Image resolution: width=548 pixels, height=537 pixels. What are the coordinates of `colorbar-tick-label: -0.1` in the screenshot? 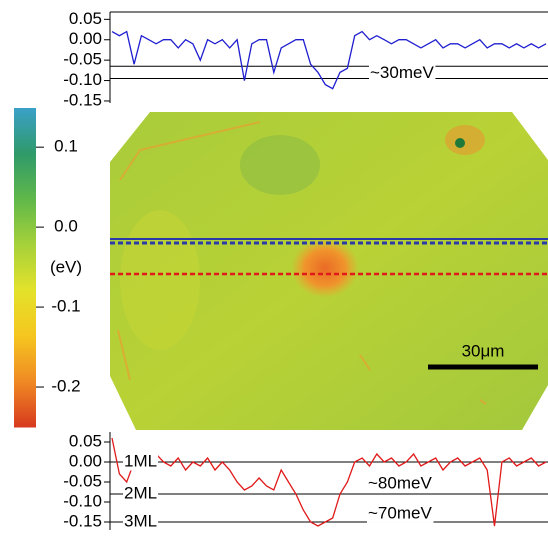 It's located at (65, 306).